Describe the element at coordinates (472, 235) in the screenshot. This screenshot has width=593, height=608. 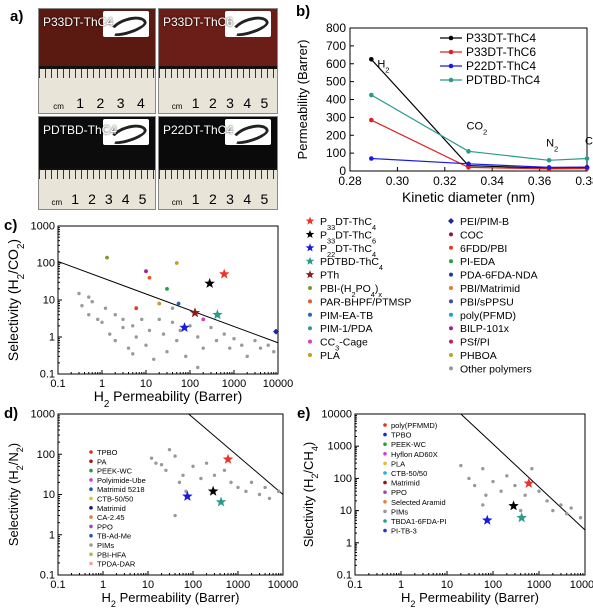
I see `legend-label: COC` at that location.